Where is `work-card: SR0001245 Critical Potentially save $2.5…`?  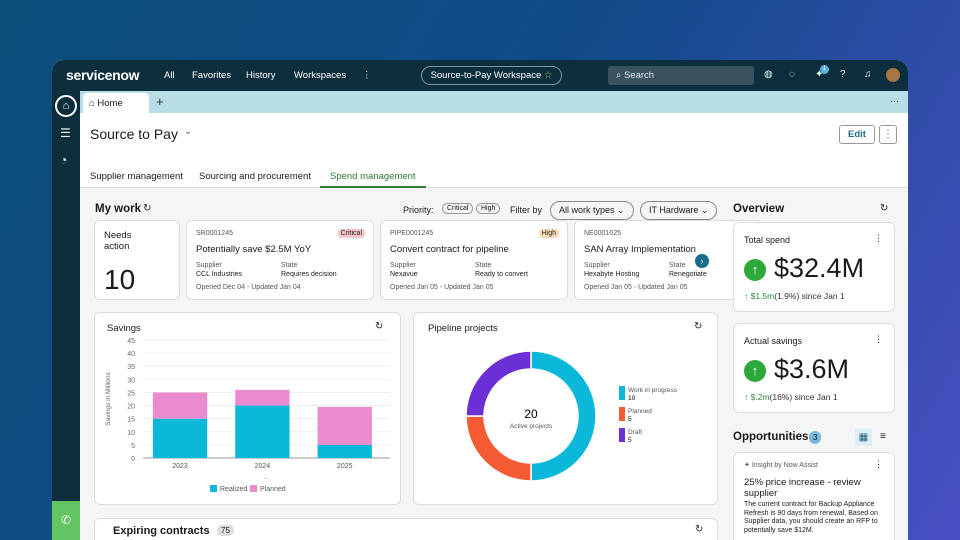
work-card: SR0001245 Critical Potentially save $2.5… is located at coordinates (280, 260).